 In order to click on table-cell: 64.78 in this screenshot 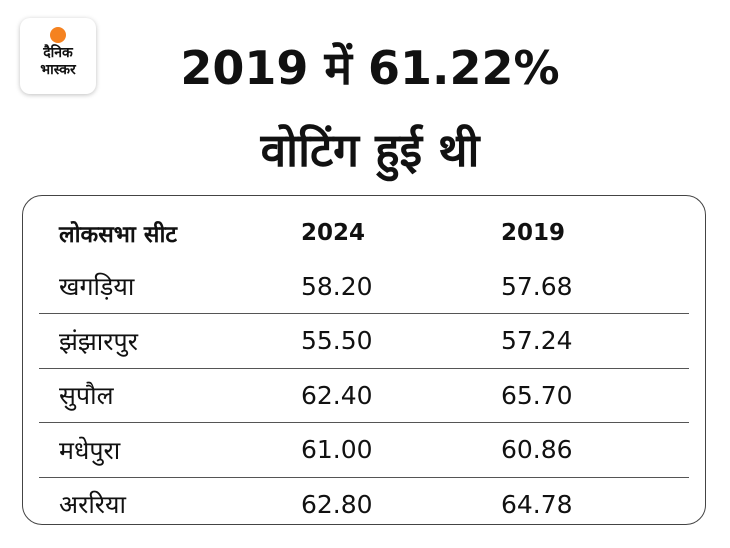, I will do `click(585, 503)`.